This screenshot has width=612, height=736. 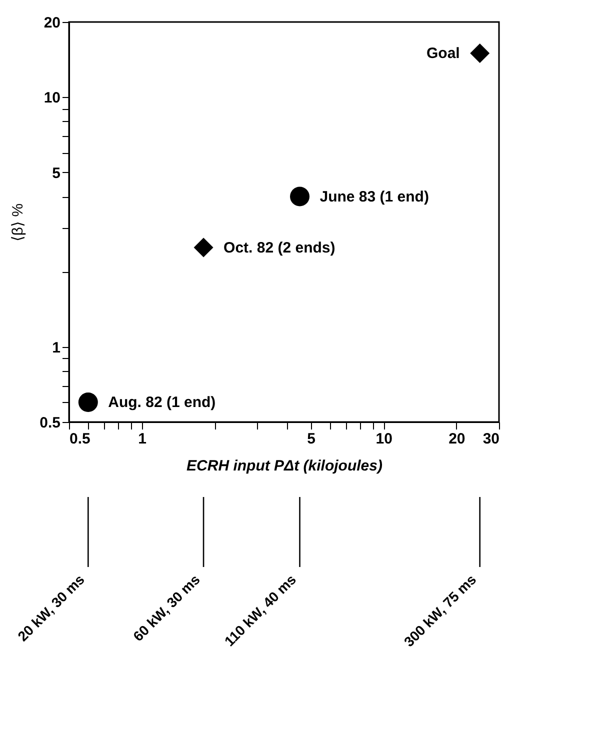 What do you see at coordinates (440, 610) in the screenshot?
I see `text: 300 kW, 75 ms` at bounding box center [440, 610].